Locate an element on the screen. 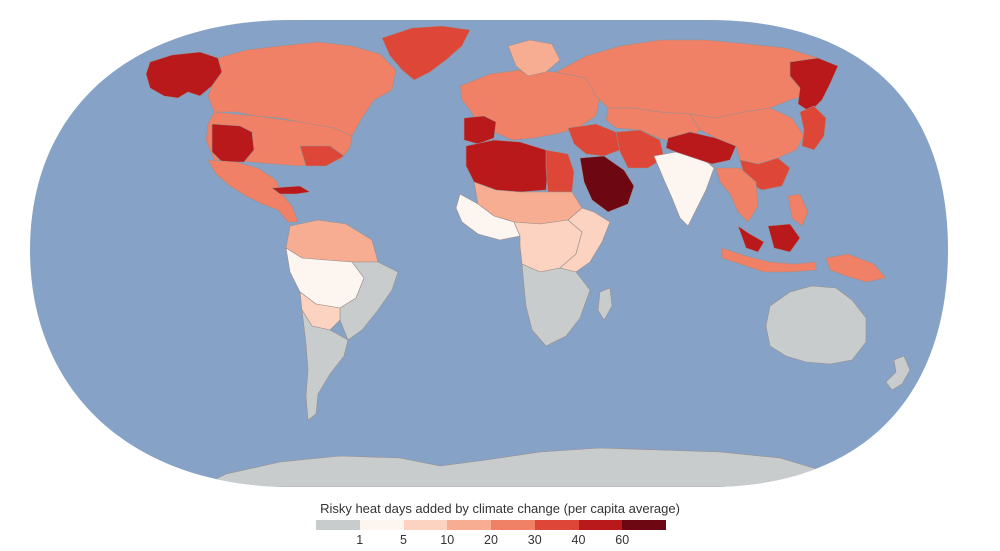 This screenshot has width=1000, height=551. region-japan-korea is located at coordinates (813, 128).